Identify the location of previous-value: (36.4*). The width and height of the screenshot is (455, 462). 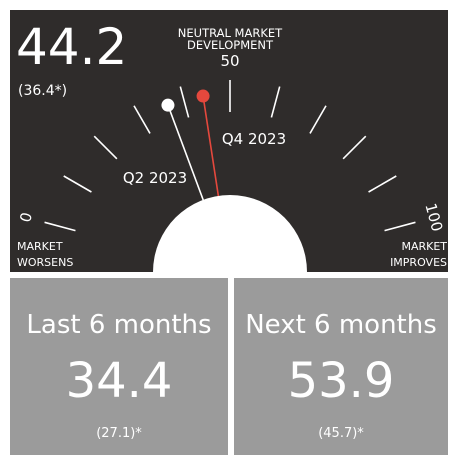
(42, 91).